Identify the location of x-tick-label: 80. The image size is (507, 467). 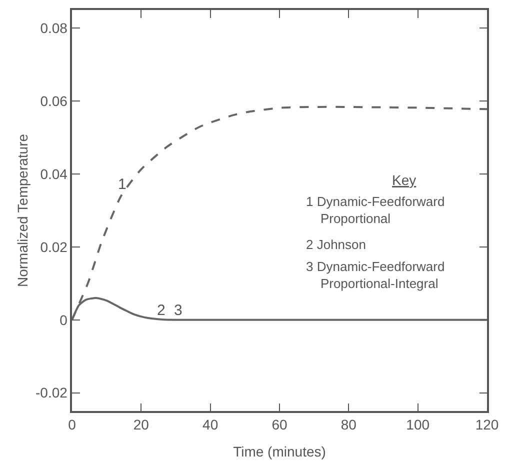
(348, 424).